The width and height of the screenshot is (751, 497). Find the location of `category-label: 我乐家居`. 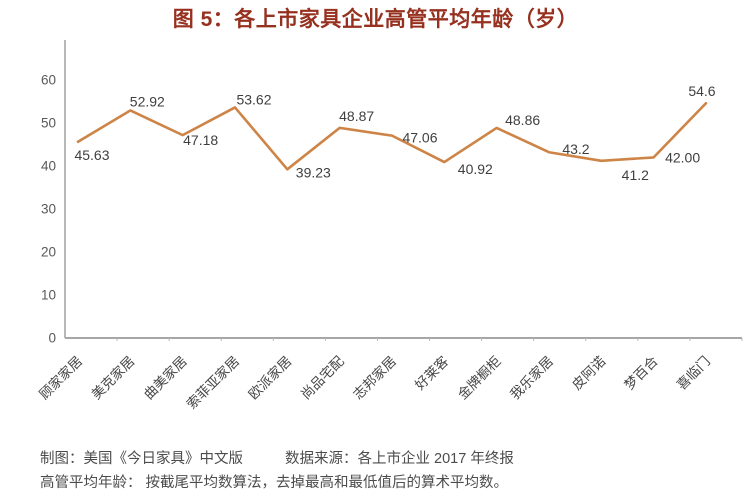

category-label: 我乐家居 is located at coordinates (531, 377).